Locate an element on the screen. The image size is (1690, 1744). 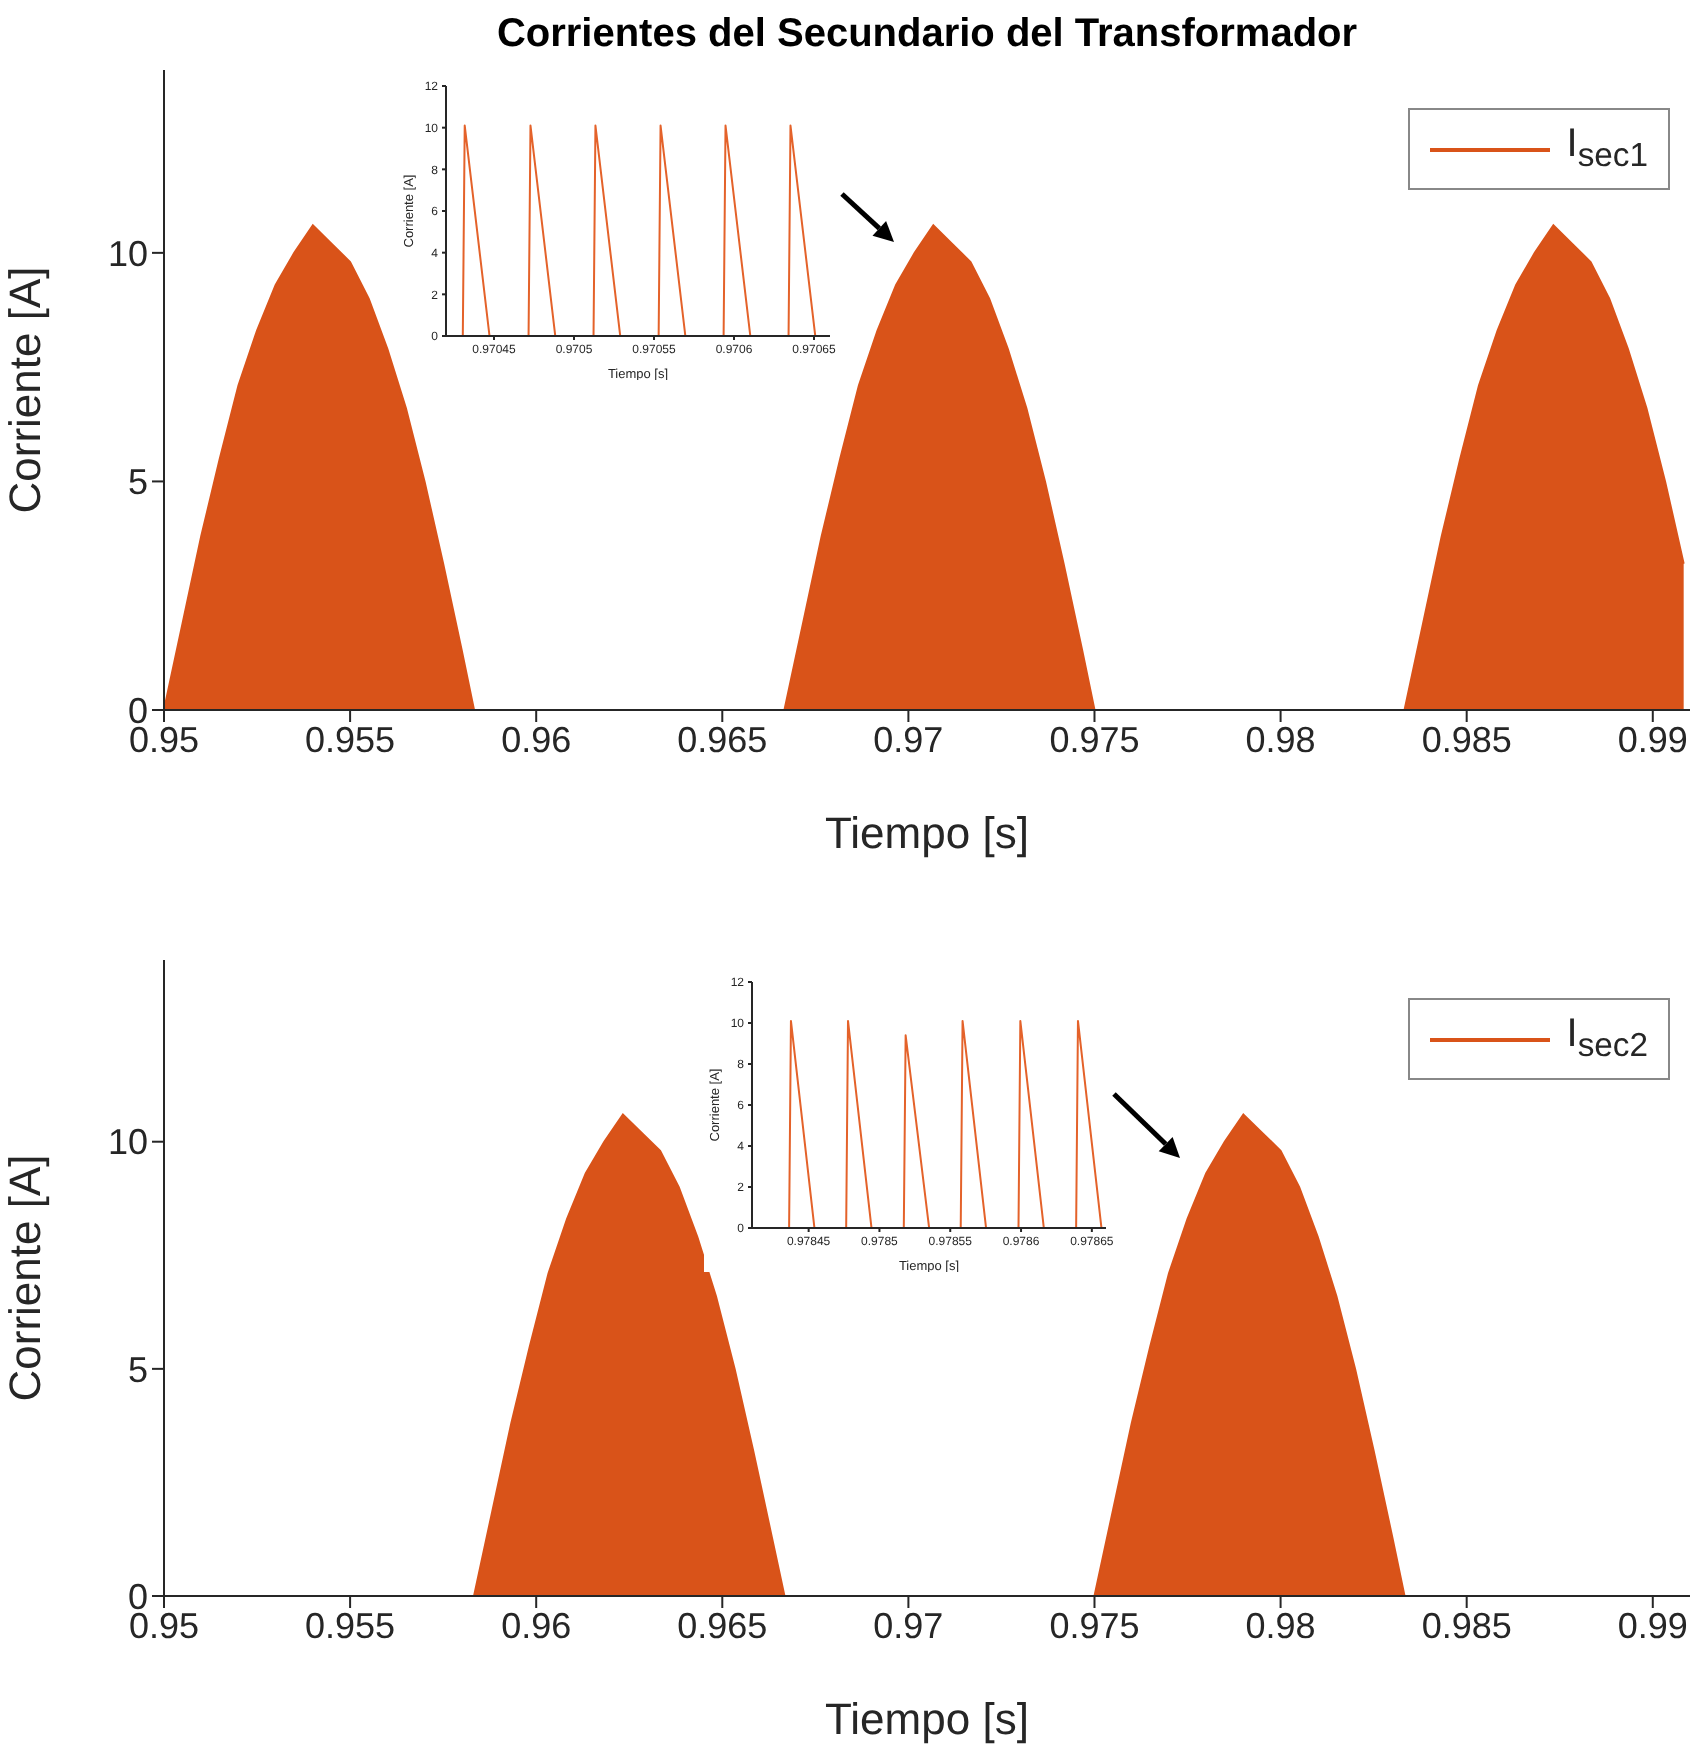
legend-label: I$_{sec2}$ is located at coordinates (1607, 1039).